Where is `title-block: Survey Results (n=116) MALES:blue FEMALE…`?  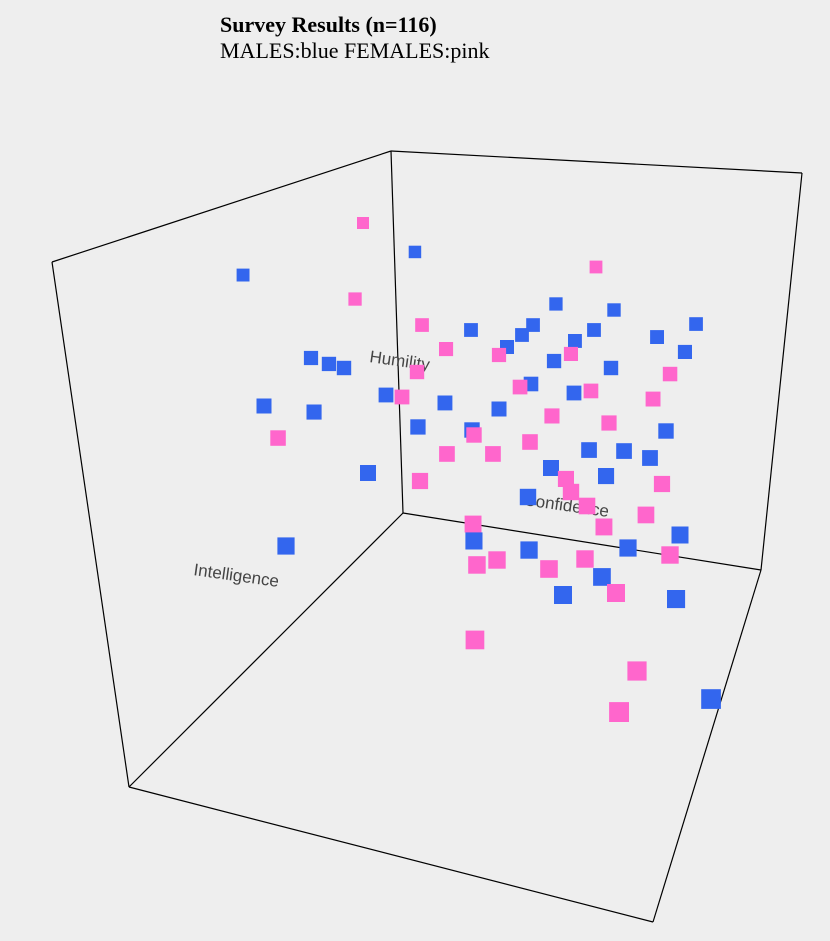 title-block: Survey Results (n=116) MALES:blue FEMALE… is located at coordinates (355, 38).